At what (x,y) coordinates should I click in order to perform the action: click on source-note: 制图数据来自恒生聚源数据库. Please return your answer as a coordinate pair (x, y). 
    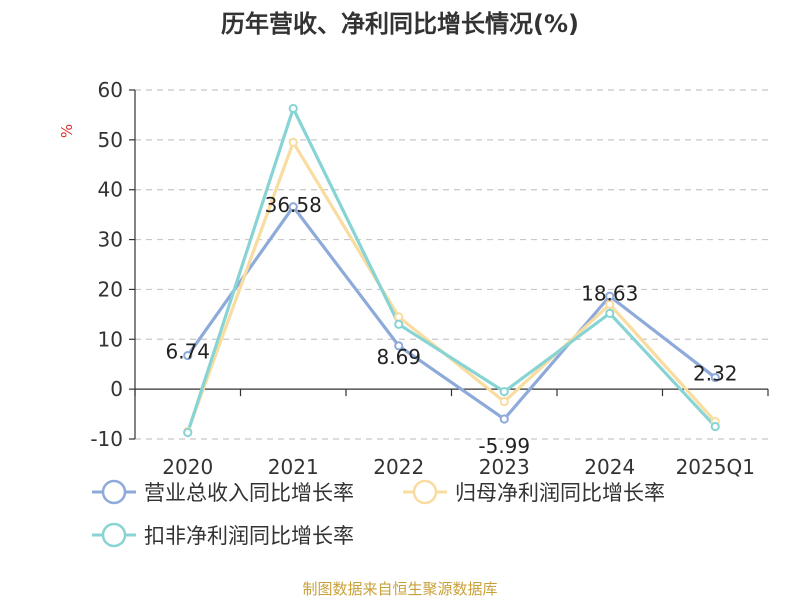
    Looking at the image, I should click on (400, 589).